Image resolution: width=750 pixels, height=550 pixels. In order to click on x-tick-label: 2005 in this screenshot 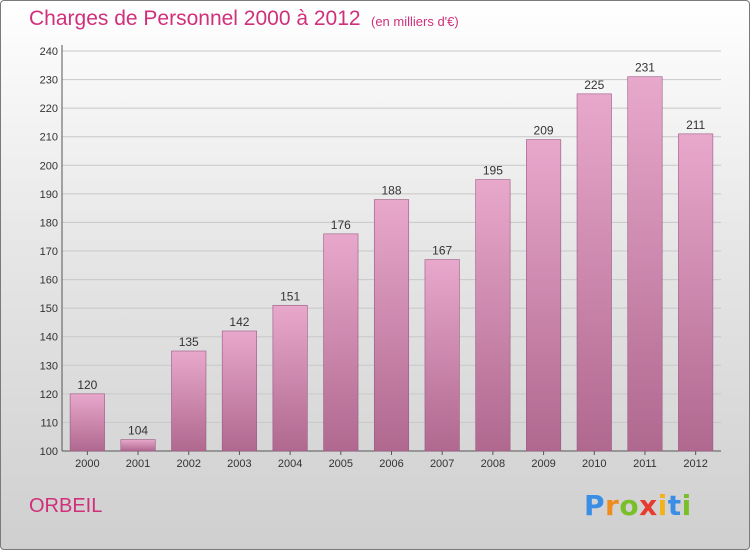, I will do `click(341, 464)`.